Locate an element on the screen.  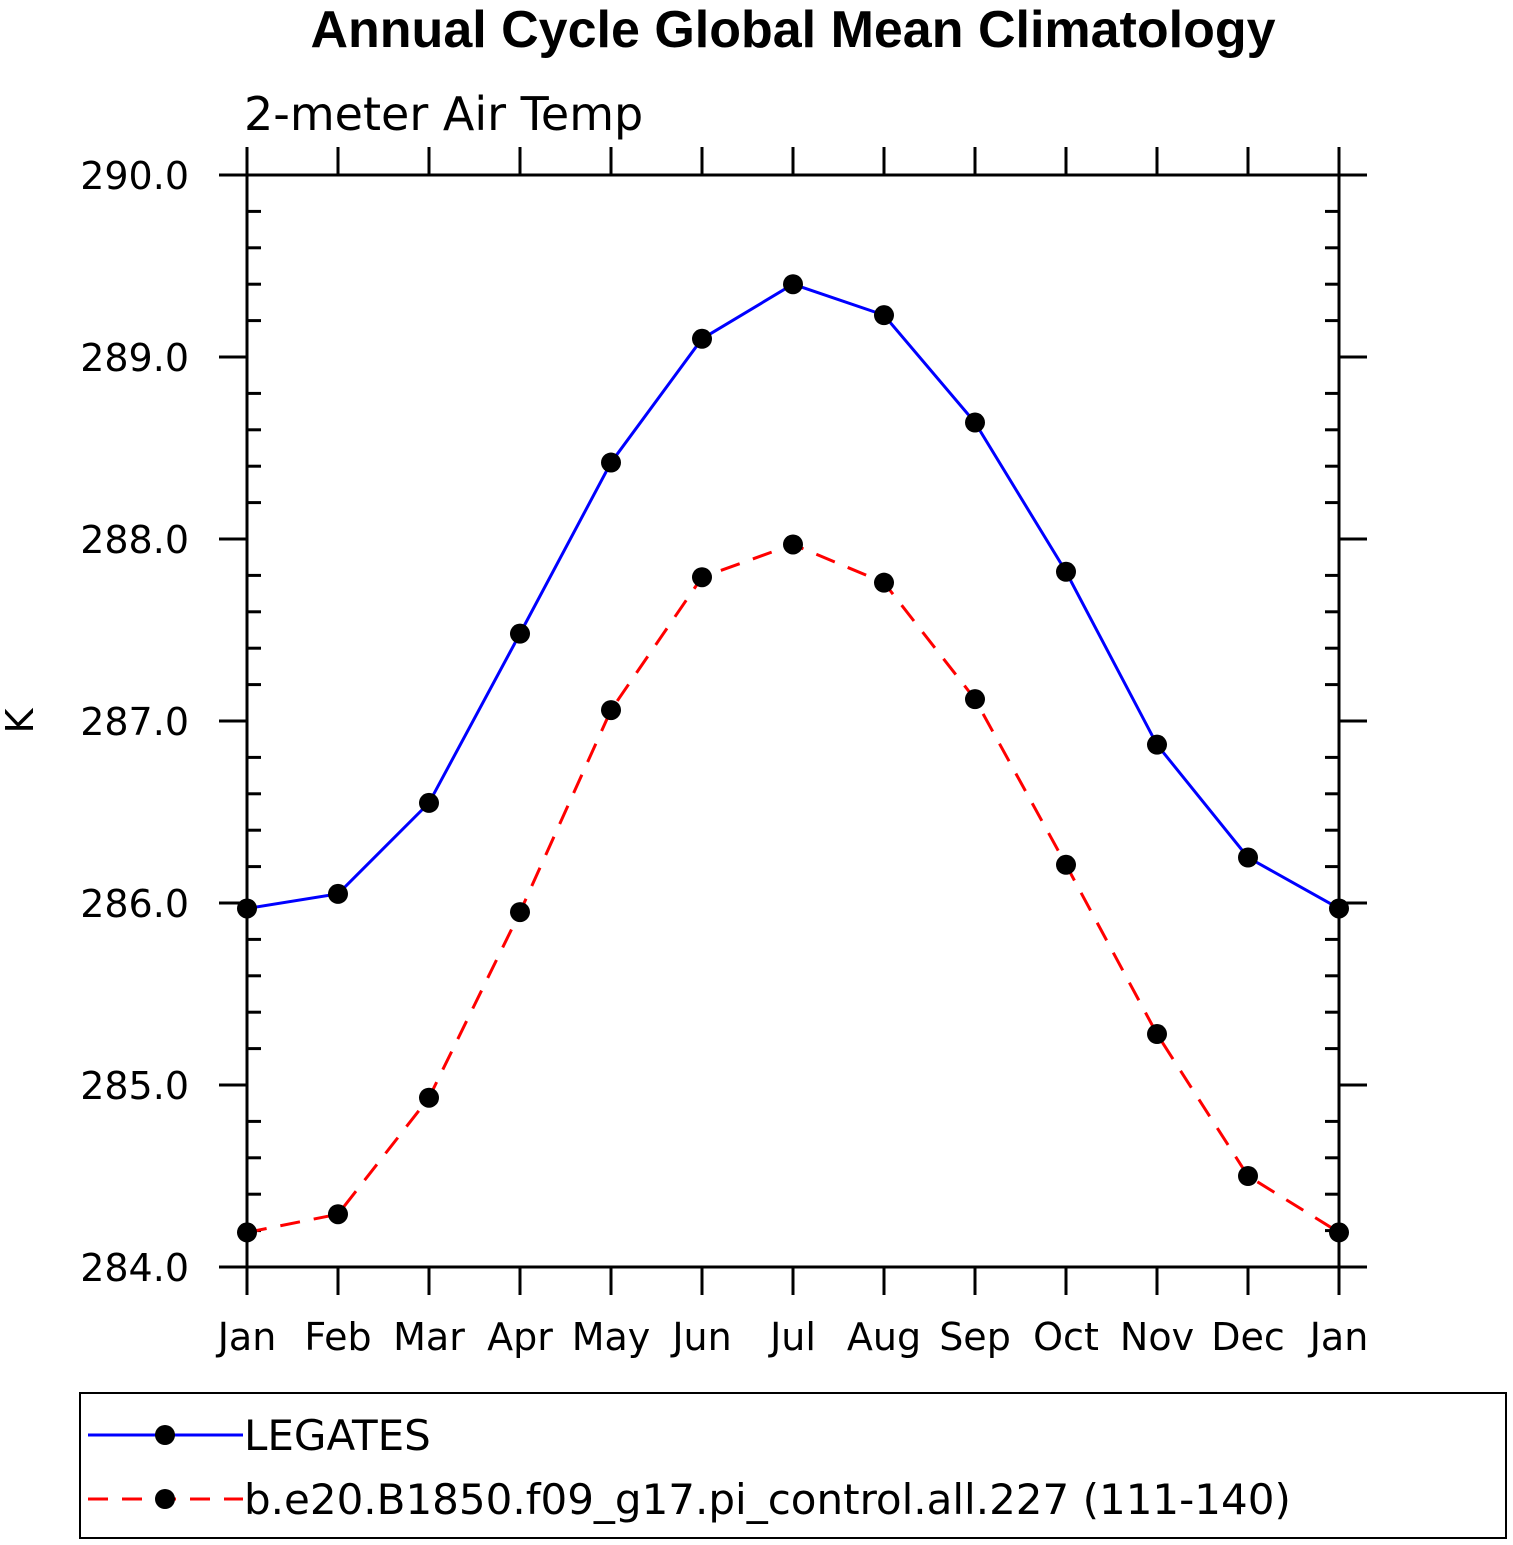
legend-box is located at coordinates (793, 1465).